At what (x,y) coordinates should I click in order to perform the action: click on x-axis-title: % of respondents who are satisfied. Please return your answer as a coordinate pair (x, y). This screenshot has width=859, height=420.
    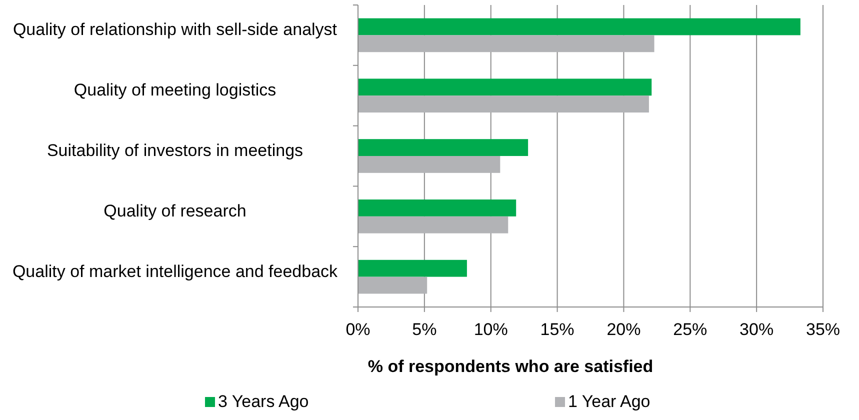
    Looking at the image, I should click on (511, 366).